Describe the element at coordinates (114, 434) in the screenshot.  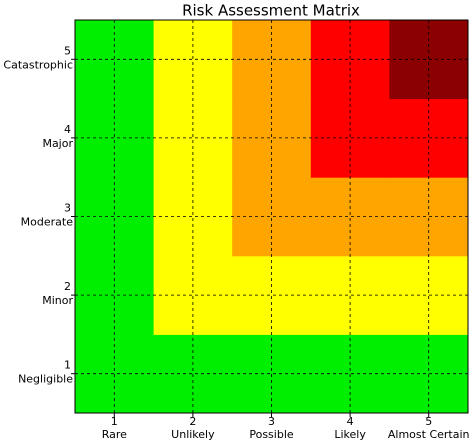
I see `x-category-label: Rare` at that location.